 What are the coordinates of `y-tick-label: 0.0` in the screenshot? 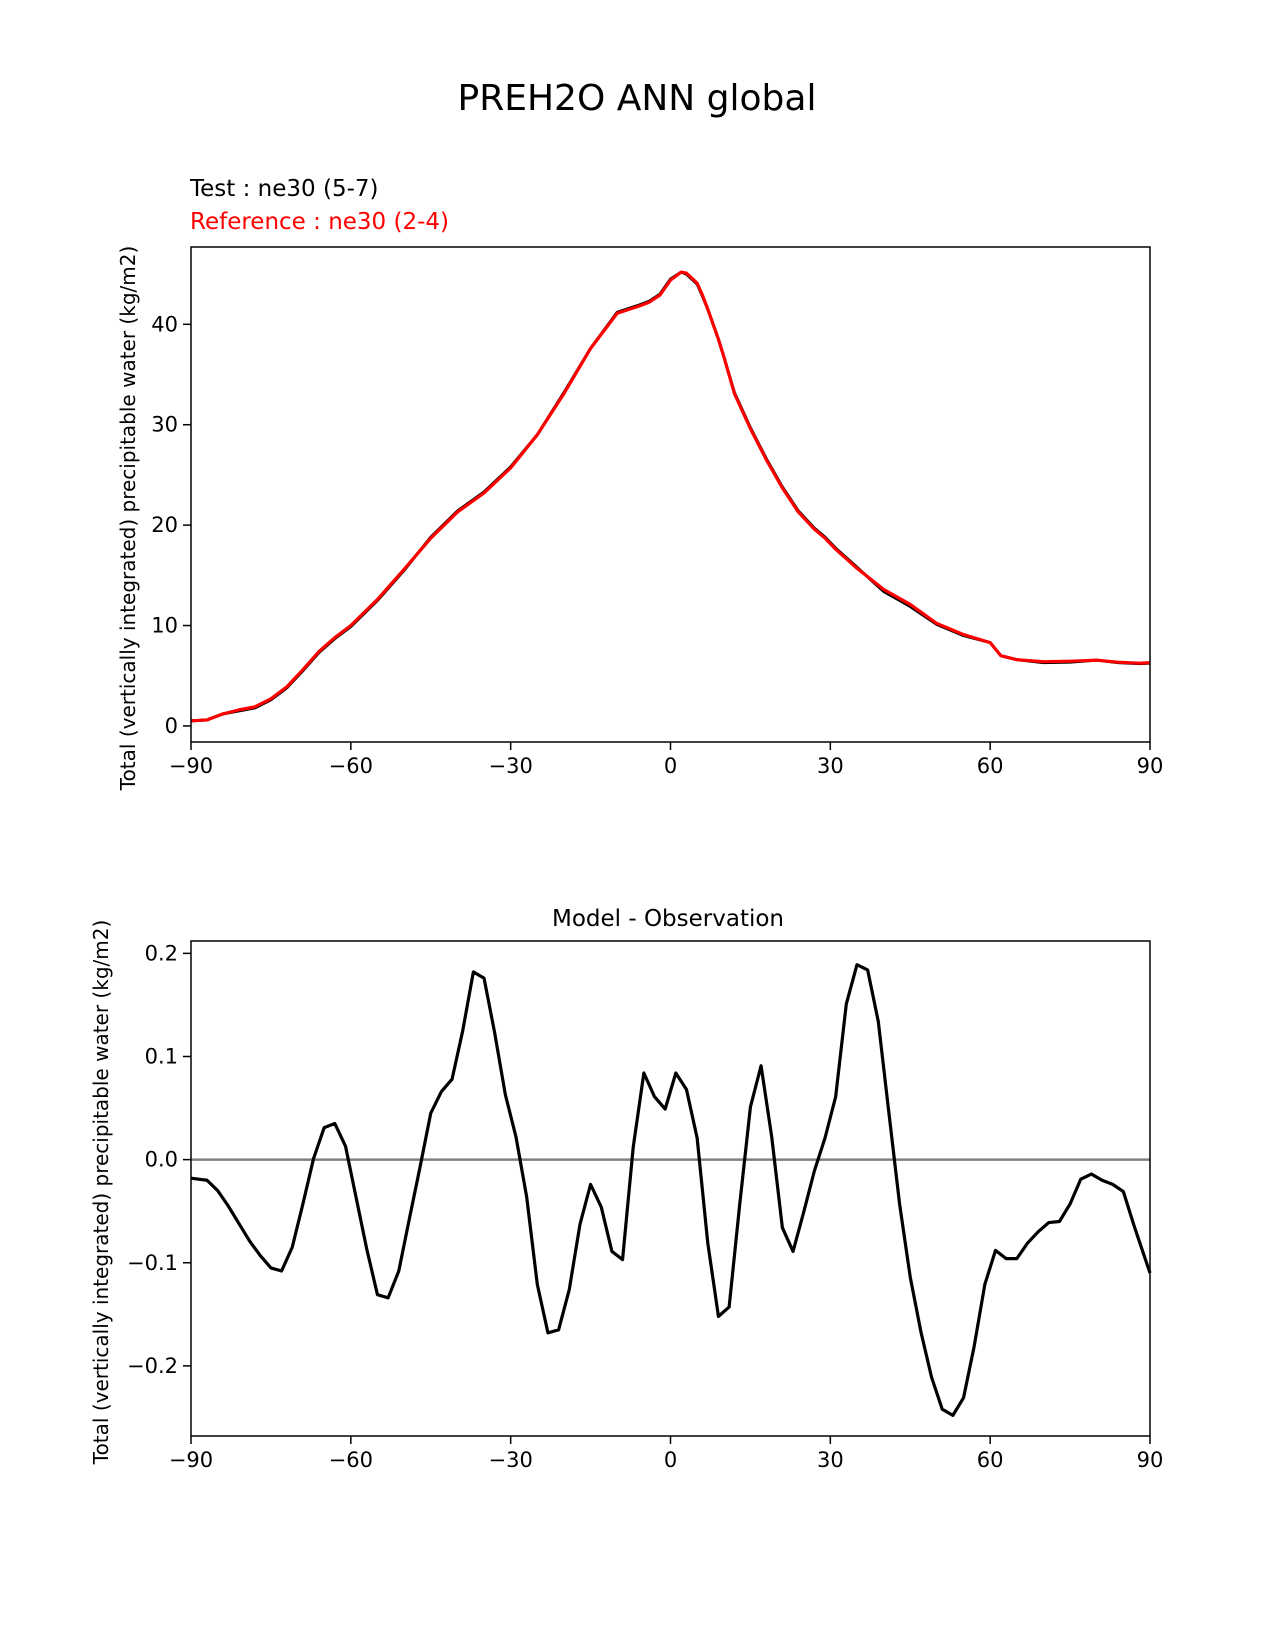 It's located at (161, 1160).